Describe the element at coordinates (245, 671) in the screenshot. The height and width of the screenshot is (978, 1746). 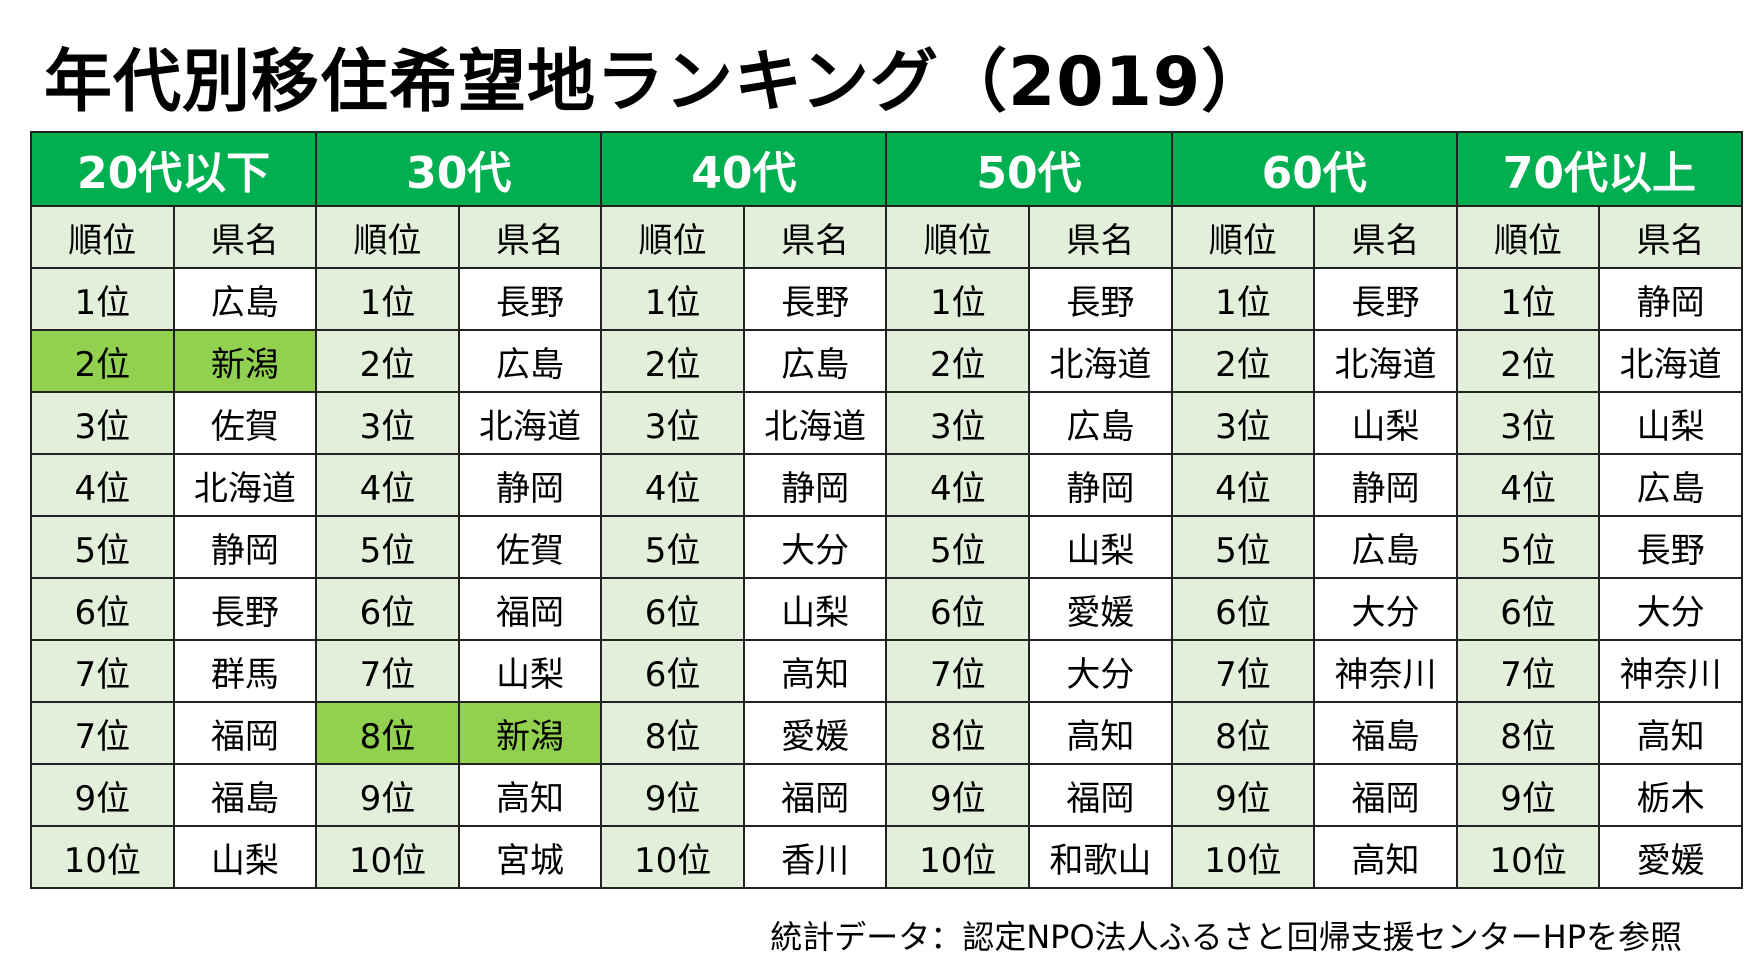
I see `prefecture-cell: 群馬` at that location.